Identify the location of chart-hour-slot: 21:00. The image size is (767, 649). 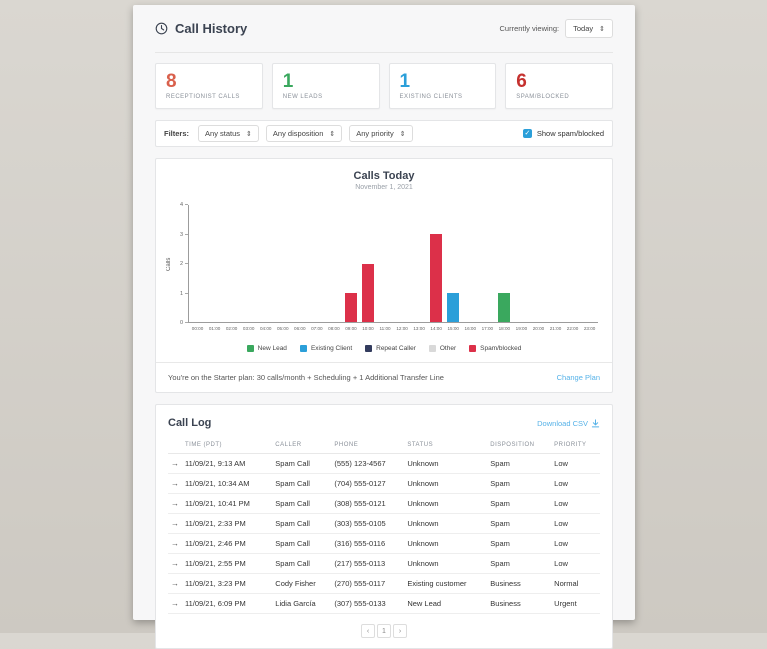
(555, 268).